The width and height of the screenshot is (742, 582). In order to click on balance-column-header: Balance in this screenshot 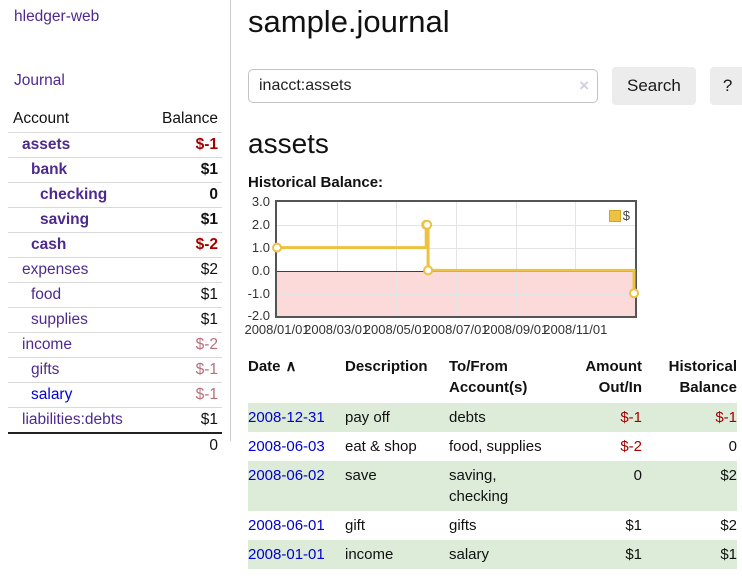, I will do `click(183, 119)`.